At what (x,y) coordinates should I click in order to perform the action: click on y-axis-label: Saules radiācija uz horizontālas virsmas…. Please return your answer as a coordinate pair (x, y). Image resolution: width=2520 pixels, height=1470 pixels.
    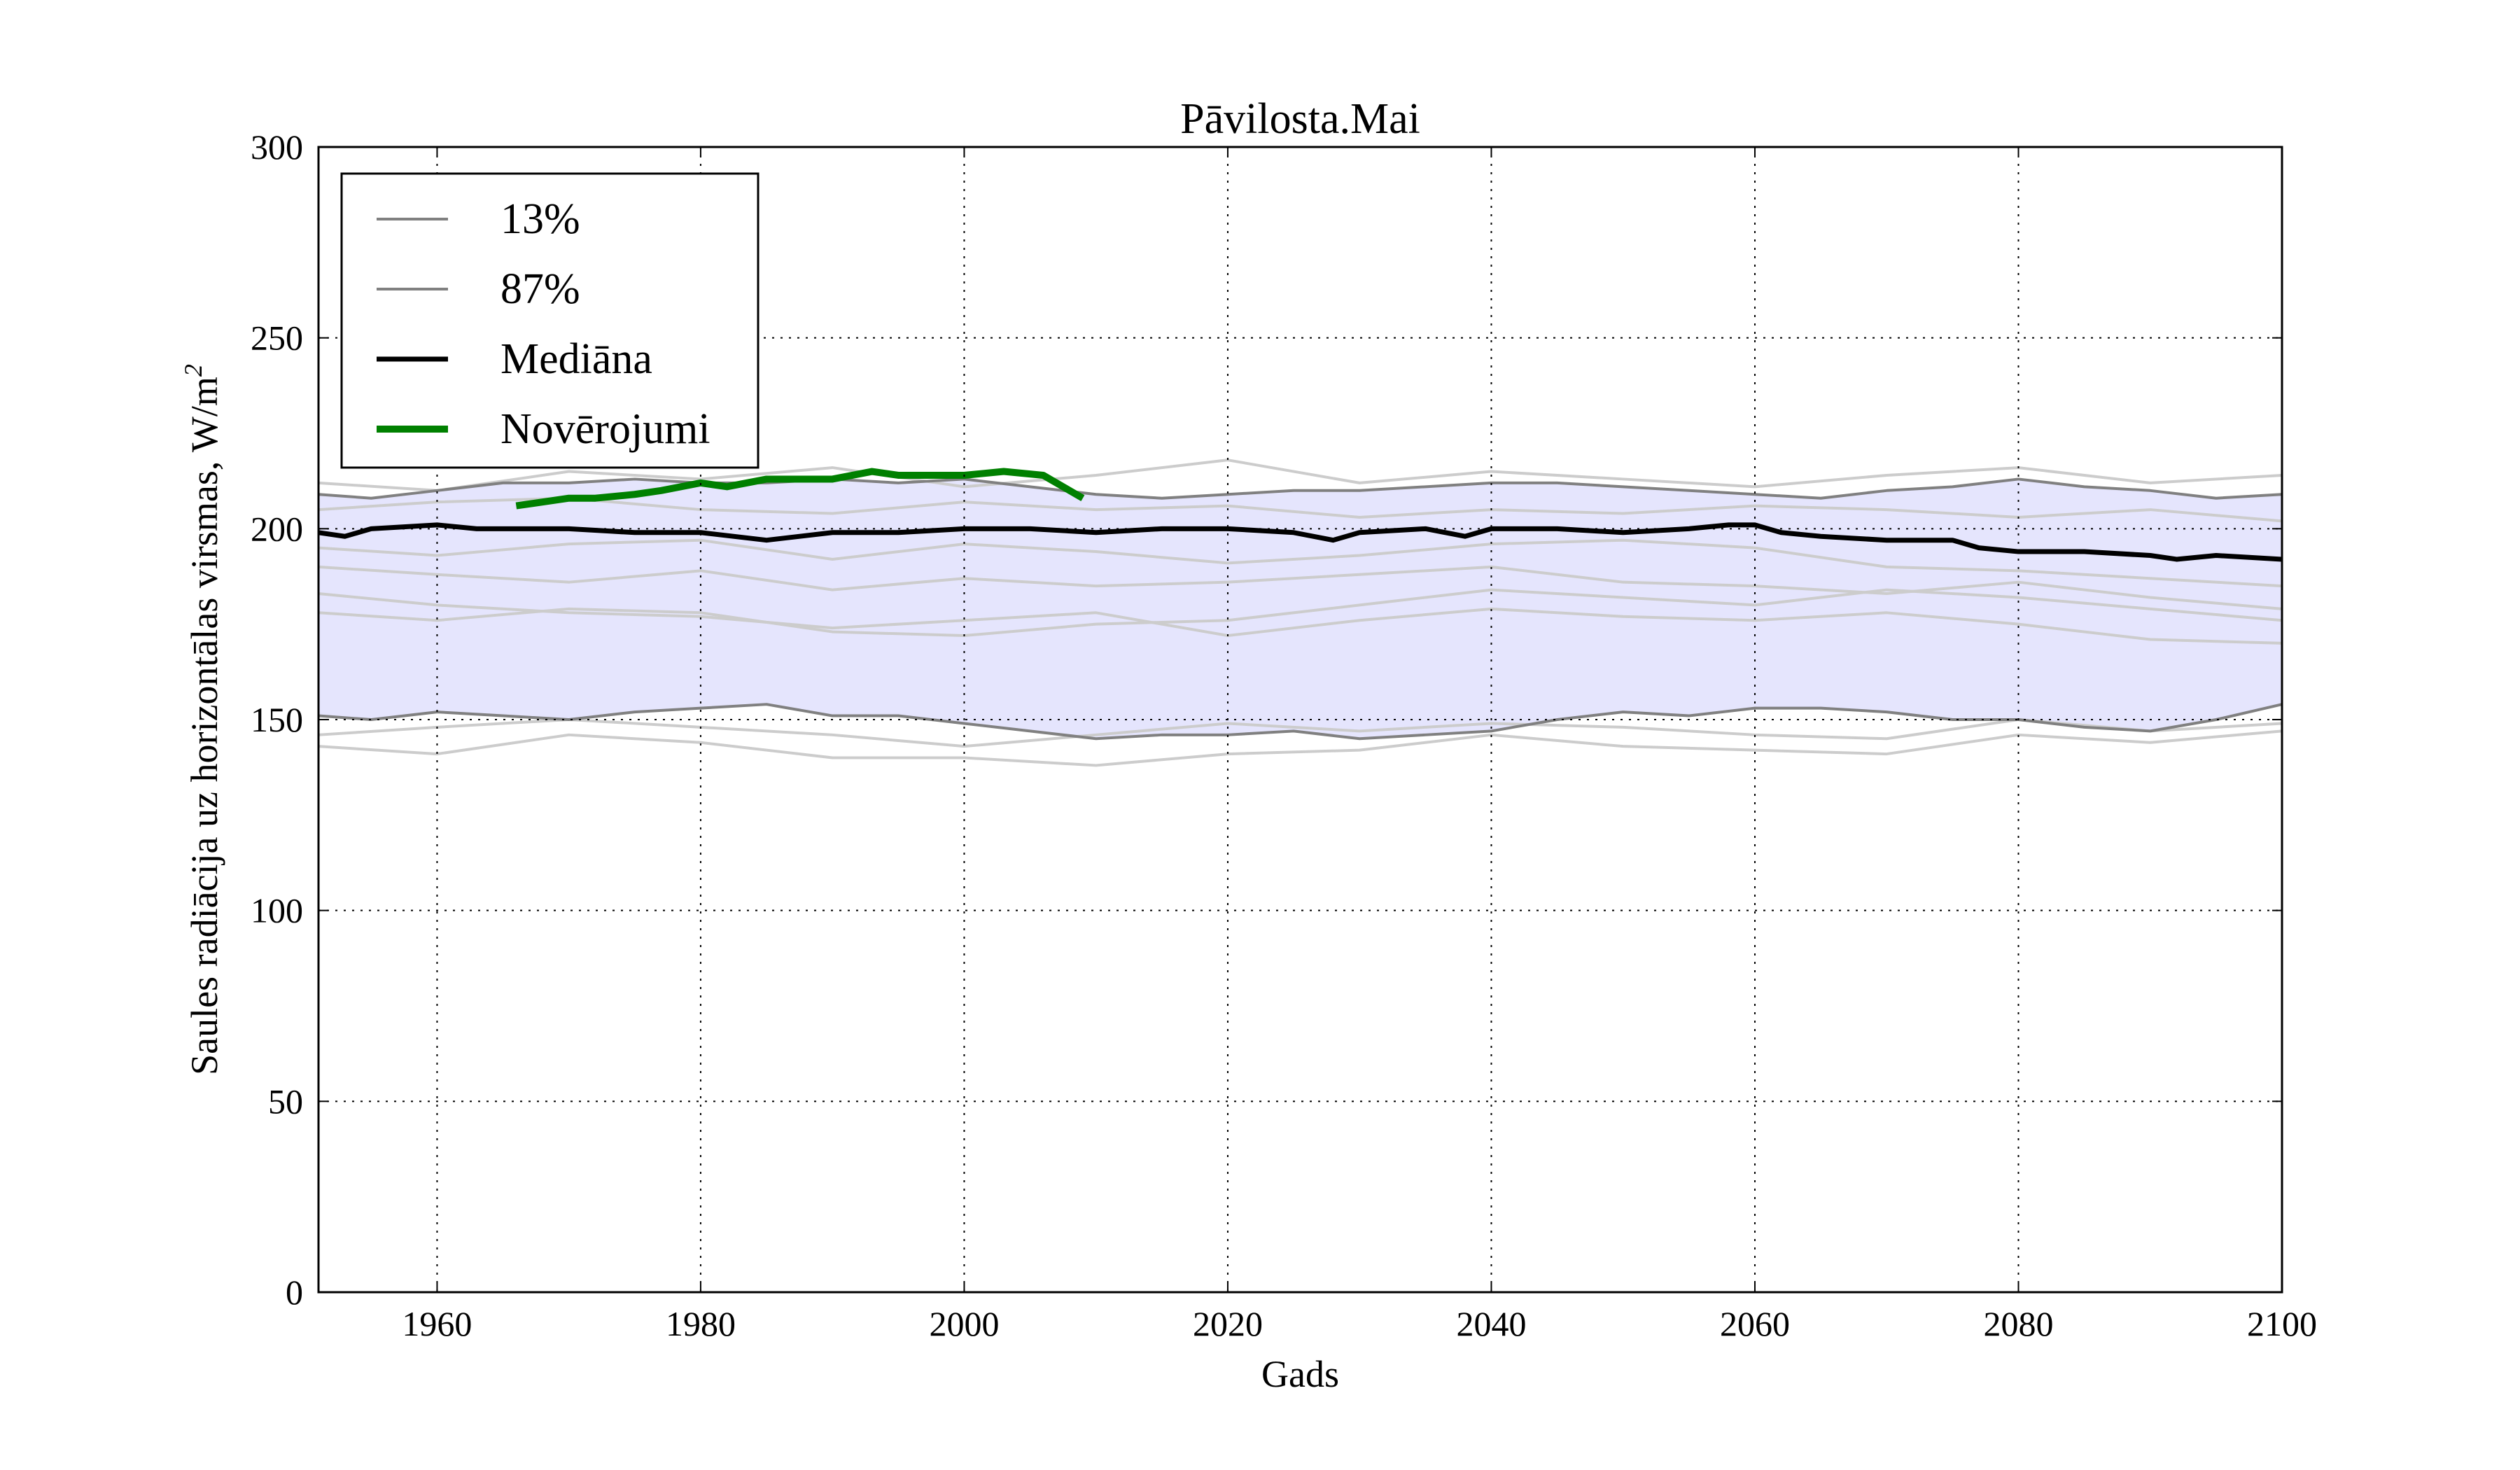
    Looking at the image, I should click on (202, 719).